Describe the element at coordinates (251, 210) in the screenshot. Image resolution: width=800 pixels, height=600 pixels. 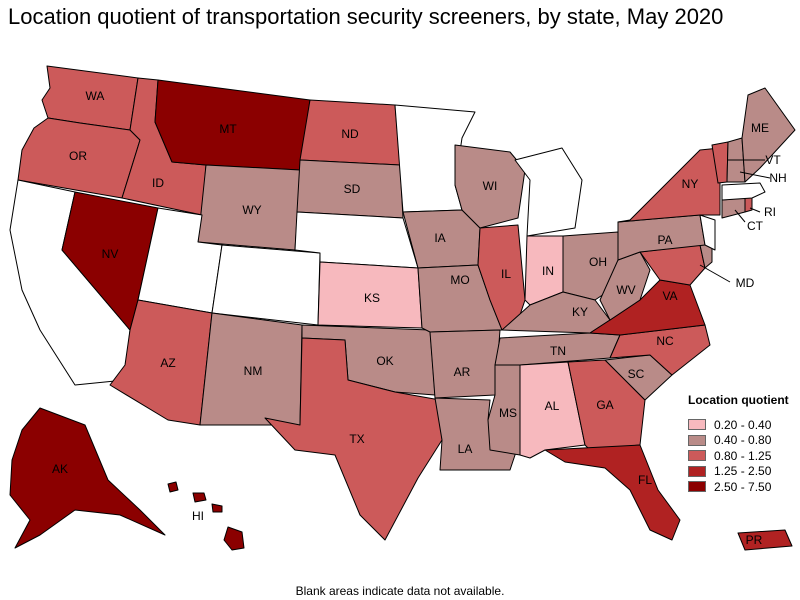
I see `label-wy: WY` at that location.